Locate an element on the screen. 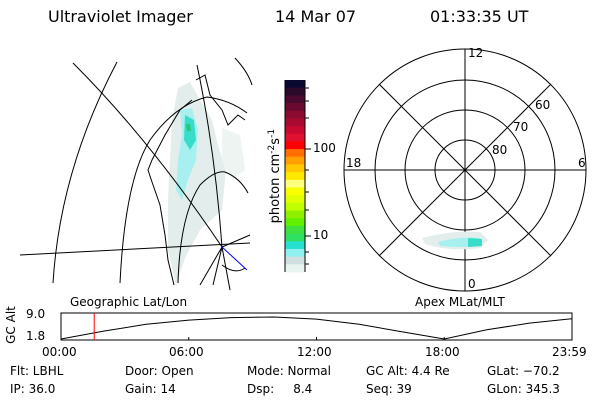 The width and height of the screenshot is (600, 400). date-label: 14 Mar 07 is located at coordinates (316, 16).